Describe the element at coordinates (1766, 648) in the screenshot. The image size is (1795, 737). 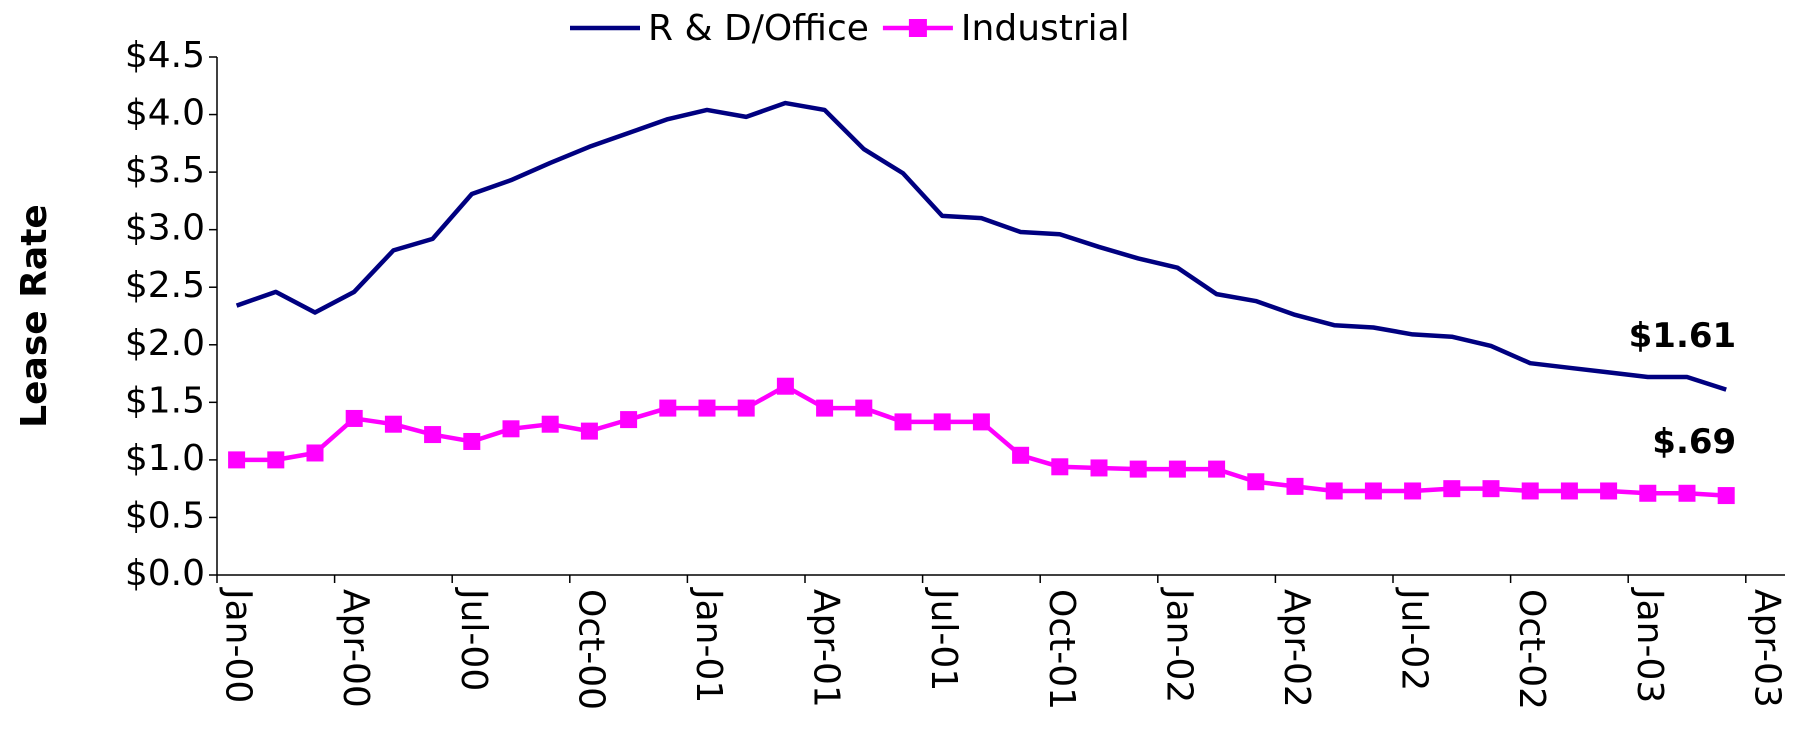
I see `x-tick-label: Apr-03` at that location.